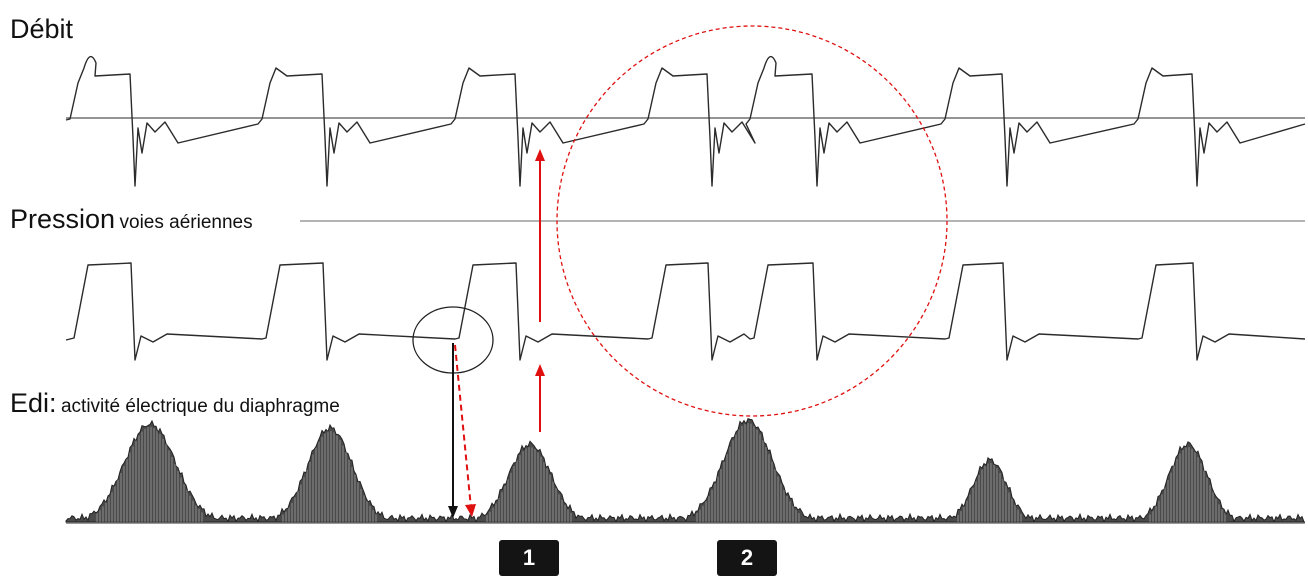  Describe the element at coordinates (529, 558) in the screenshot. I see `marker-badge-1: 1` at that location.